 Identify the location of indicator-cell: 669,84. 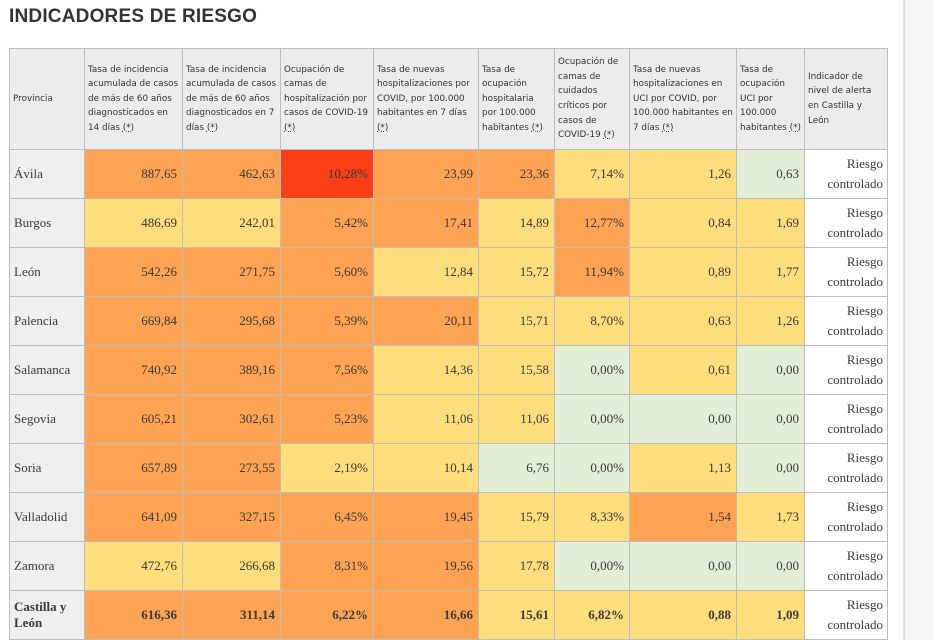
(133, 321).